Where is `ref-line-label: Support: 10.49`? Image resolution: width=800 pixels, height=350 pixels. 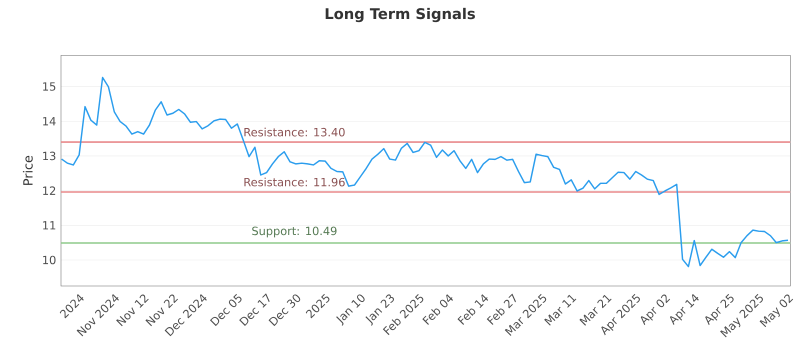
ref-line-label: Support: 10.49 is located at coordinates (294, 232).